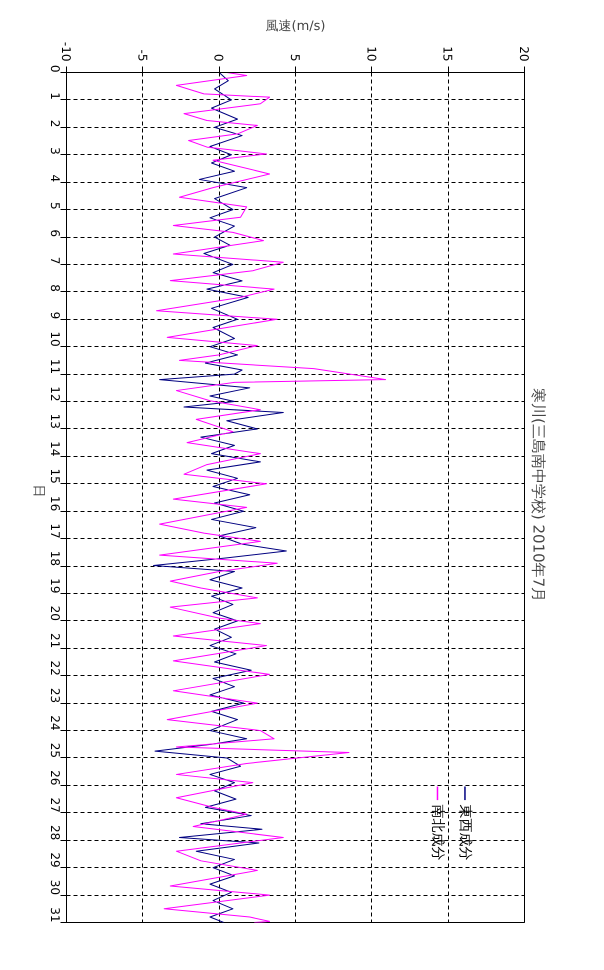 The image size is (604, 970). What do you see at coordinates (219, 58) in the screenshot?
I see `x-tick-label: 0` at bounding box center [219, 58].